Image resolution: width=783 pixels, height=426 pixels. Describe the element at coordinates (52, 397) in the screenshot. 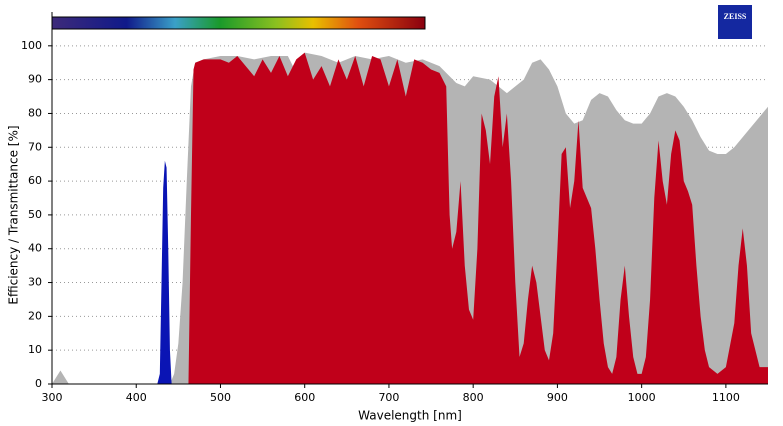

I see `x-tick-label: 300` at that location.